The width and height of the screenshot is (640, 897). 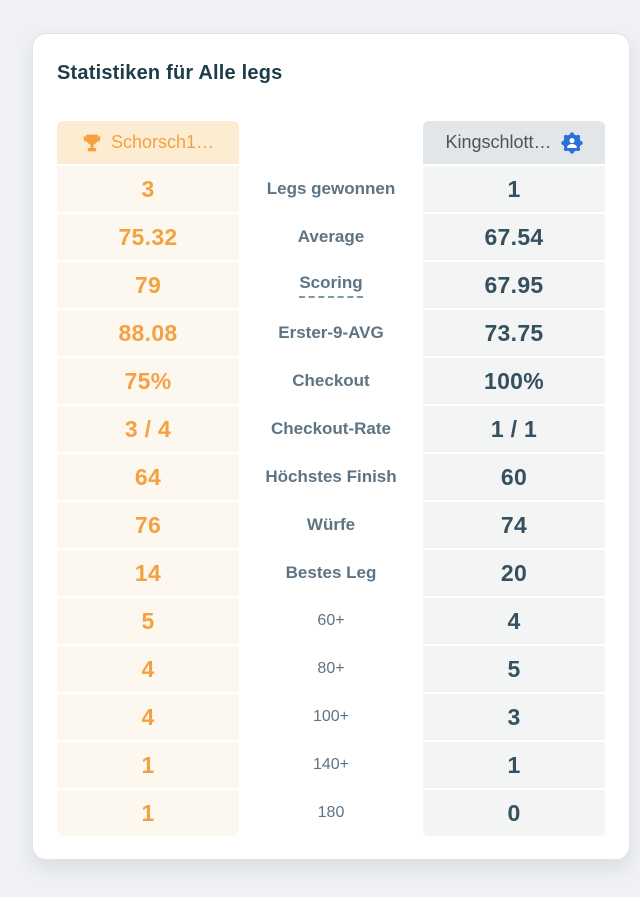 I want to click on stat-value-right: 74, so click(x=514, y=525).